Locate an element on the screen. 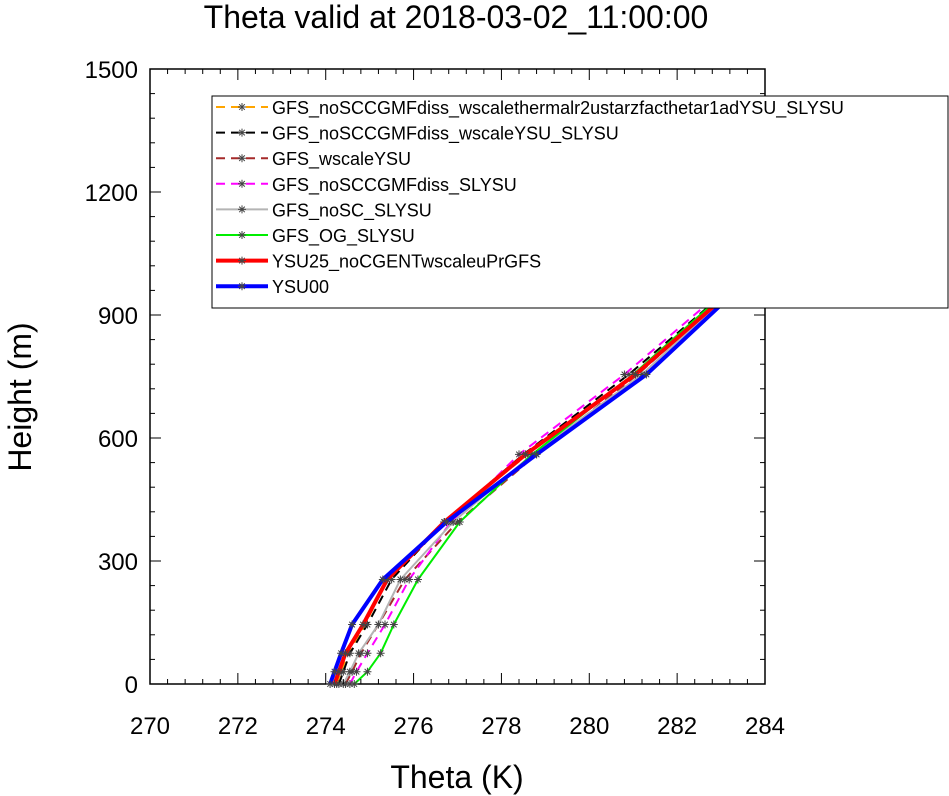 The height and width of the screenshot is (796, 949). legend-label: YSU25_noCGENTwscaleuPrGFS is located at coordinates (406, 262).